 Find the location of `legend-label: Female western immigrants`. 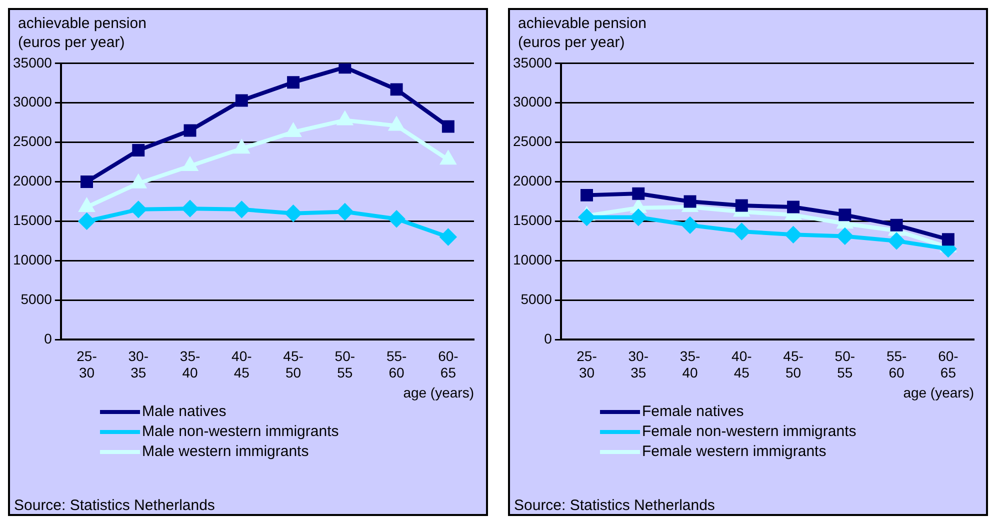

legend-label: Female western immigrants is located at coordinates (734, 452).